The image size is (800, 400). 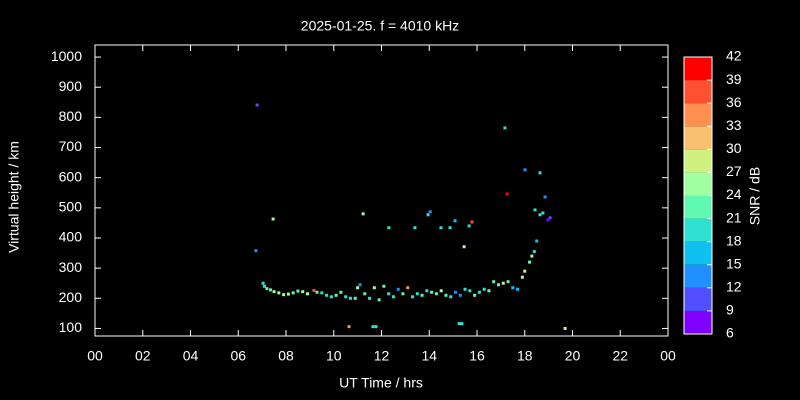 I want to click on colorbar-tick-label: 27, so click(x=734, y=171).